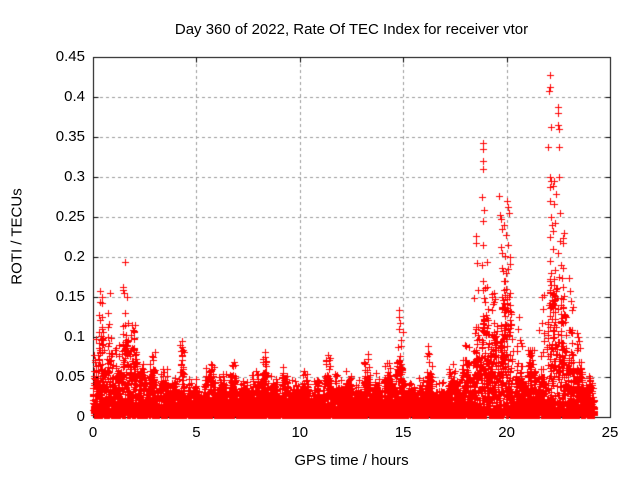 The width and height of the screenshot is (640, 480). What do you see at coordinates (70, 136) in the screenshot?
I see `y-tick-label: 0.35` at bounding box center [70, 136].